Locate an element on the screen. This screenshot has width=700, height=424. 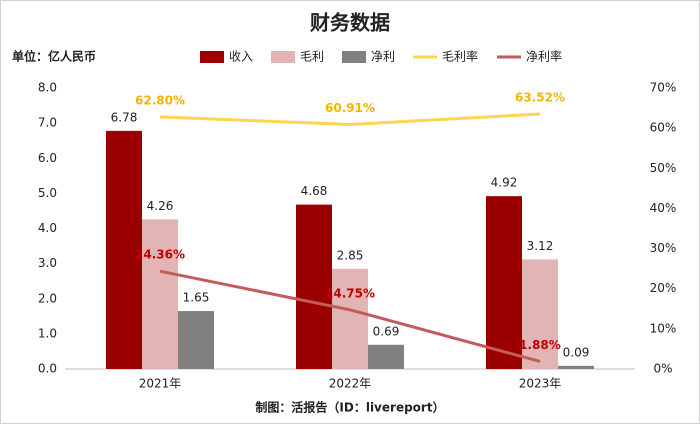
line-value-label: 24.36% is located at coordinates (160, 255).